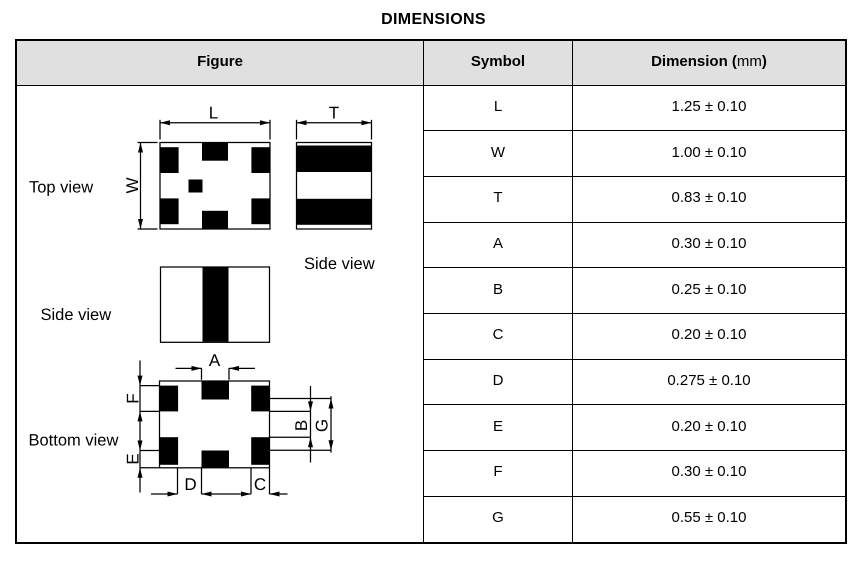  Describe the element at coordinates (213, 113) in the screenshot. I see `svg-text: L` at that location.